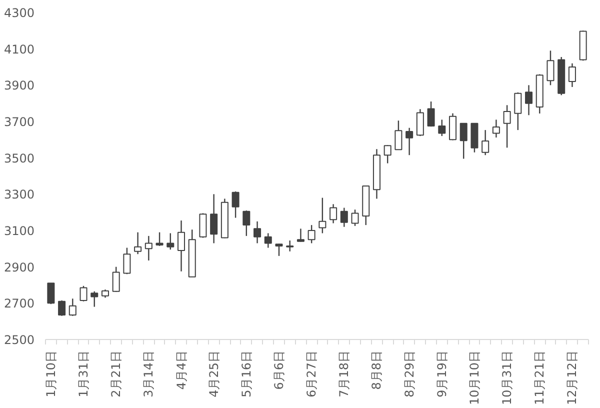  Describe the element at coordinates (19, 231) in the screenshot. I see `y-tick-label: 3100` at that location.